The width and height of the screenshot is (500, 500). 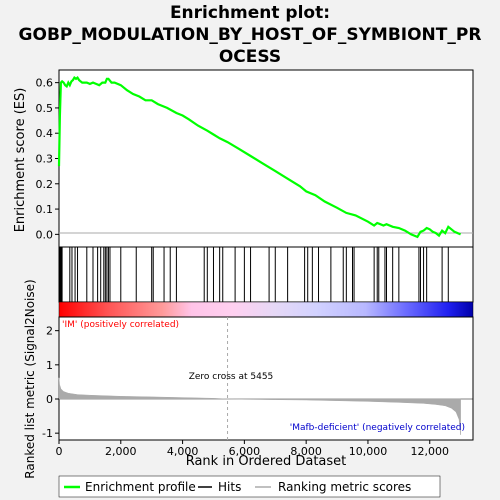 I want to click on x-tick-label: 12,000, so click(x=429, y=451).